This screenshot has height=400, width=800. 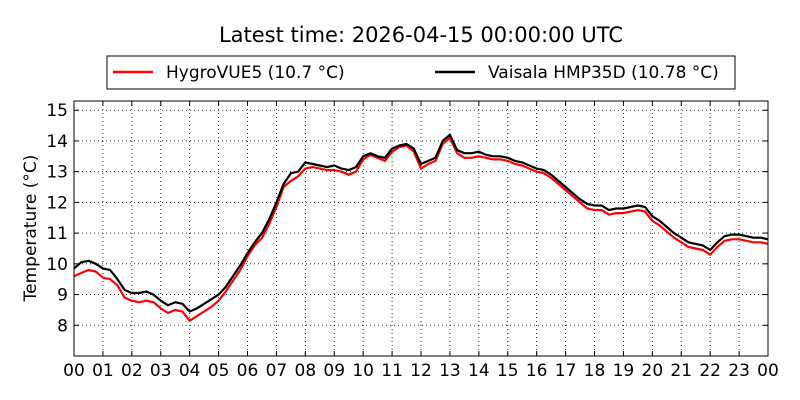 What do you see at coordinates (739, 371) in the screenshot?
I see `x-tick-label: 23` at bounding box center [739, 371].